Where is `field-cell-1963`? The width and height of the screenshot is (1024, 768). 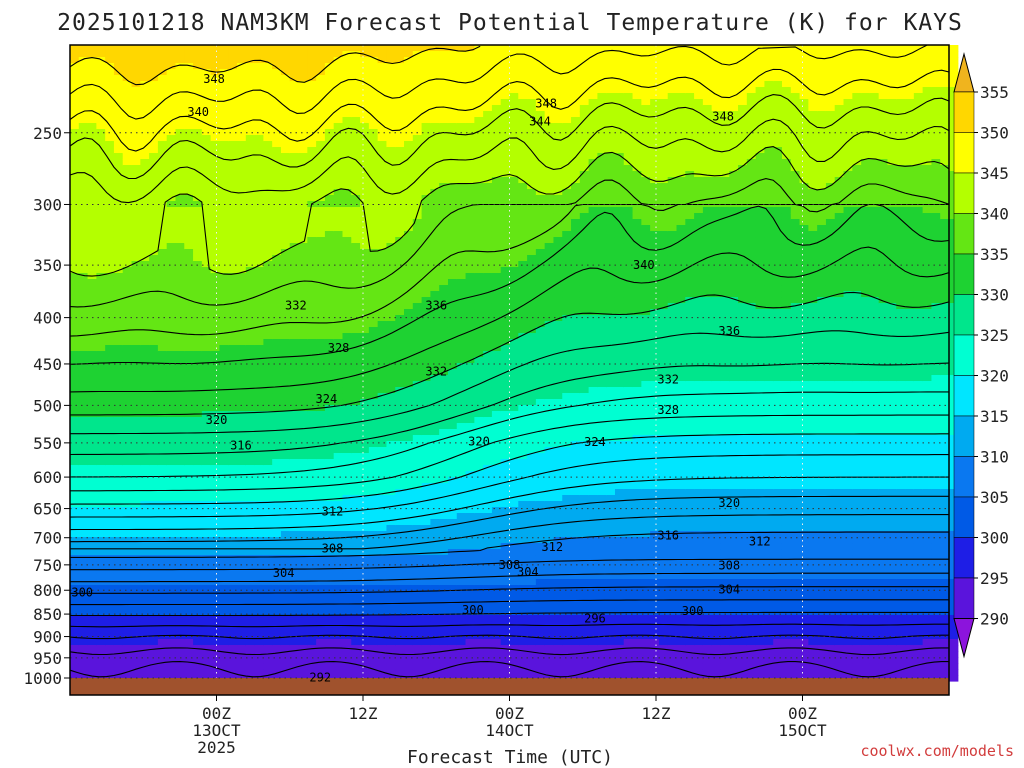
field-cell-1963 is located at coordinates (233, 378).